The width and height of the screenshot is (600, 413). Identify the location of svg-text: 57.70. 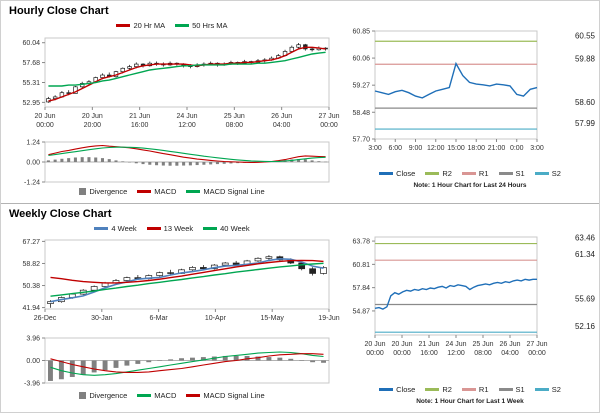
(361, 140).